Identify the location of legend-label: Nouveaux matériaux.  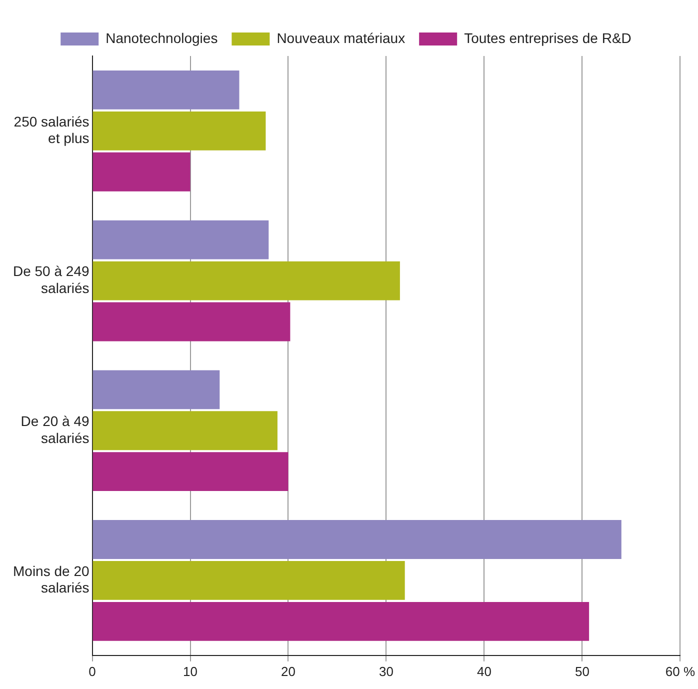
(341, 38).